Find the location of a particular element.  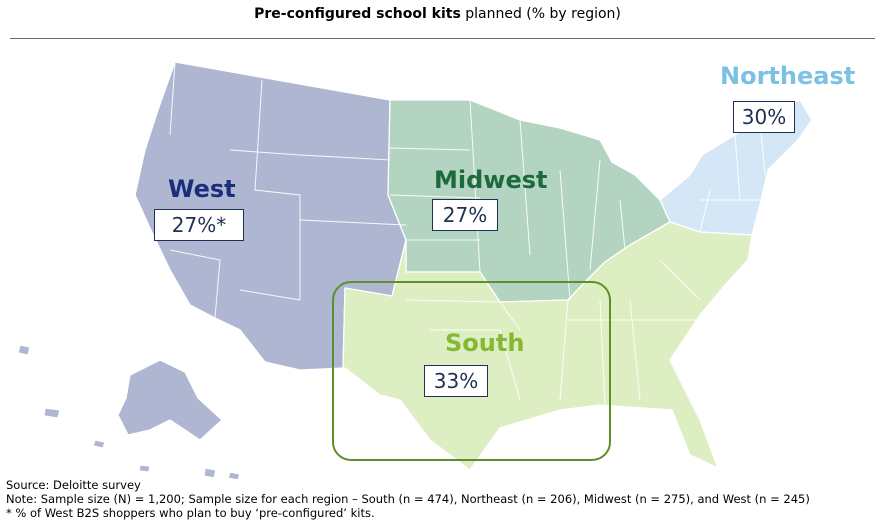

source-note: Source: Deloitte survey is located at coordinates (73, 485).